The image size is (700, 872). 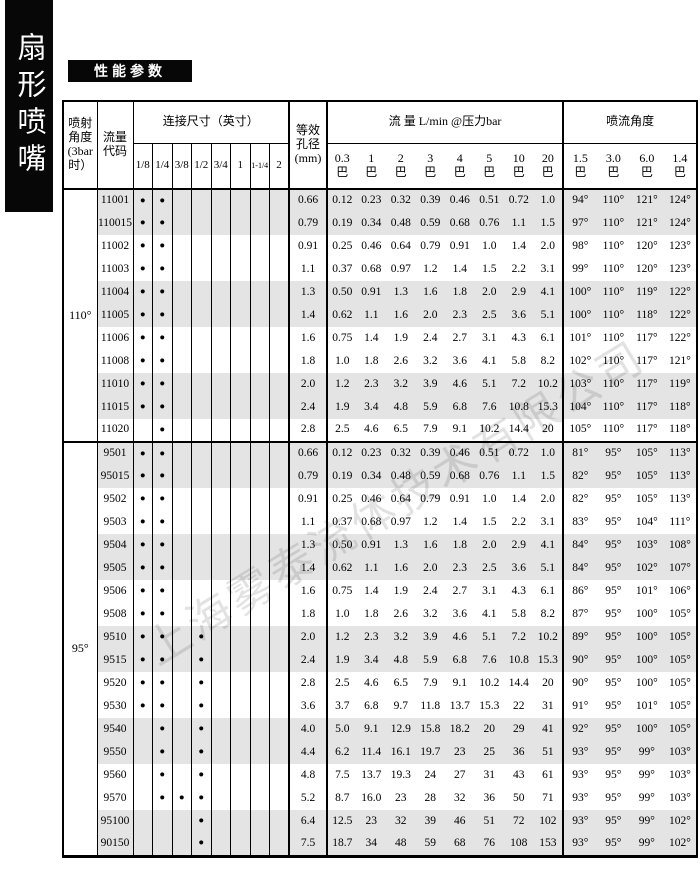 I want to click on conn-size-header: 1/8, so click(x=142, y=166).